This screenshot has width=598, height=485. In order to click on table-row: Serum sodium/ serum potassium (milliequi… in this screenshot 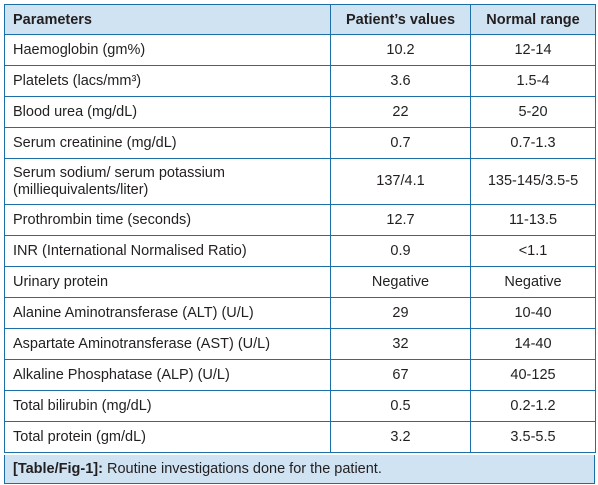, I will do `click(300, 181)`.